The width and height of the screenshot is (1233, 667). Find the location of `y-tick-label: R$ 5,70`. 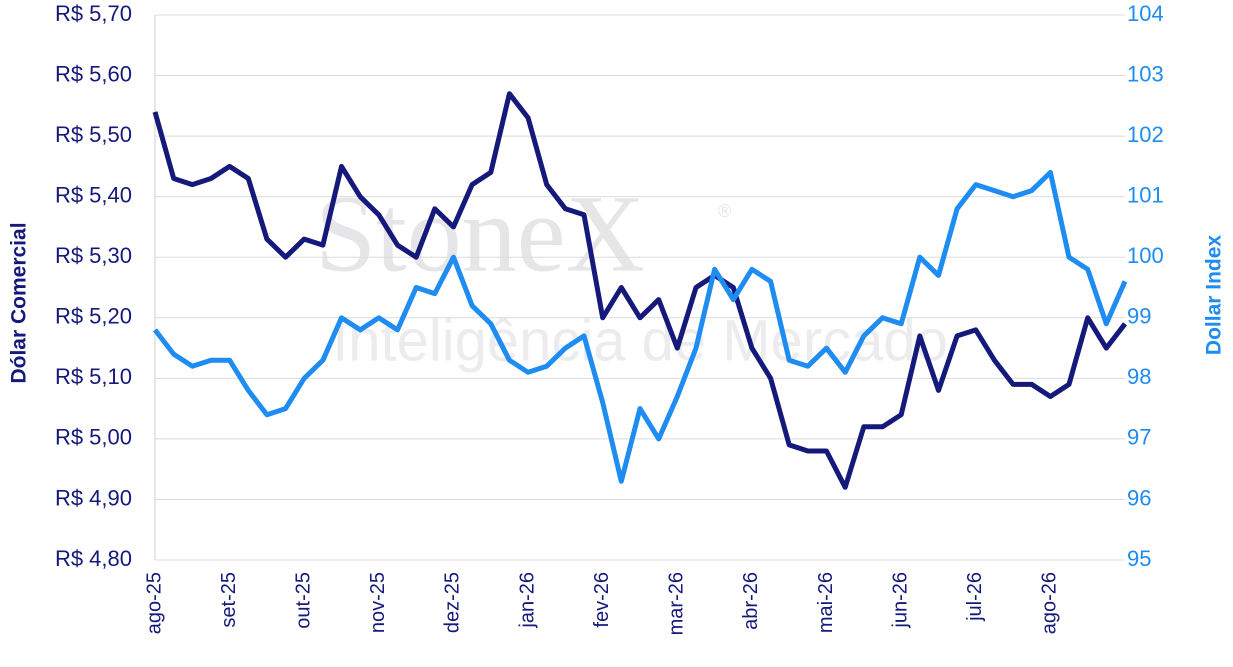

y-tick-label: R$ 5,70 is located at coordinates (93, 13).